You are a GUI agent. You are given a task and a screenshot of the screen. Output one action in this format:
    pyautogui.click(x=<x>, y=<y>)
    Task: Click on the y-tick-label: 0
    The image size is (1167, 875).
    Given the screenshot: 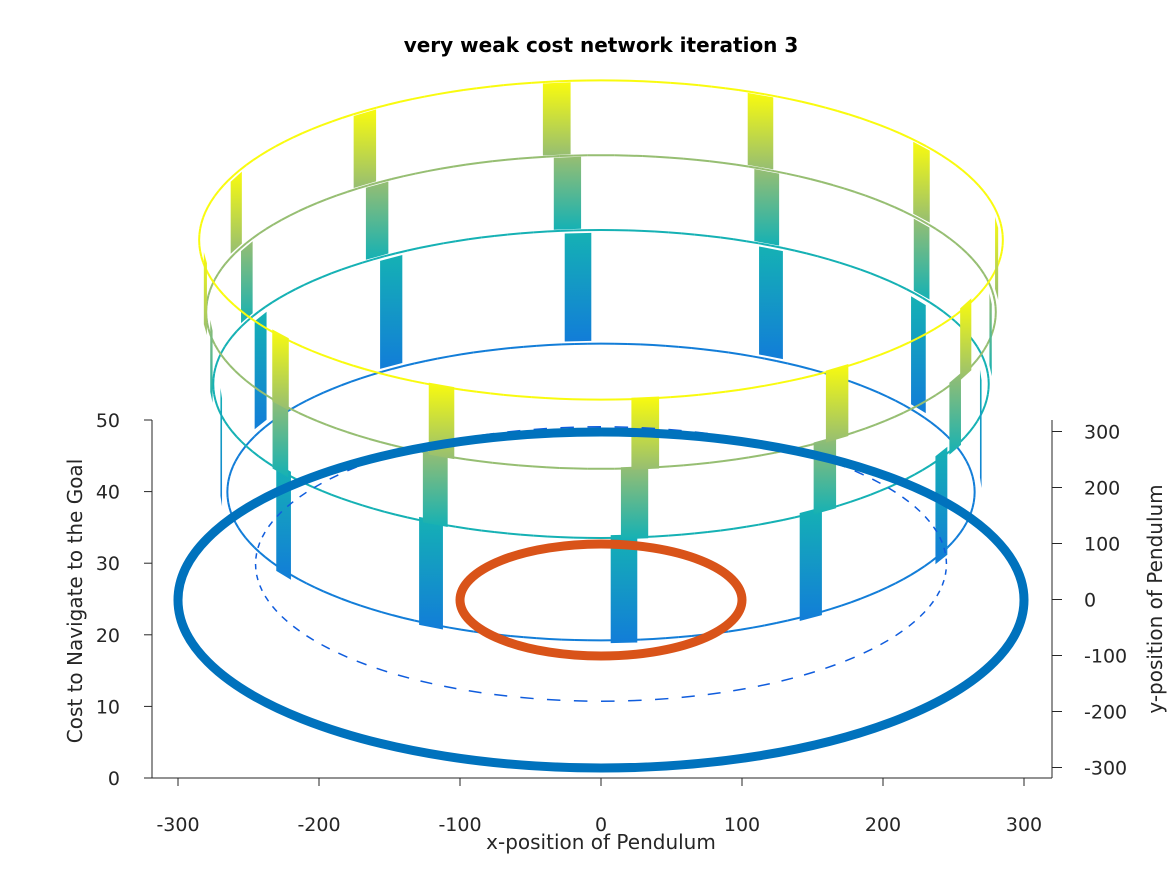 What is the action you would take?
    pyautogui.click(x=1090, y=601)
    